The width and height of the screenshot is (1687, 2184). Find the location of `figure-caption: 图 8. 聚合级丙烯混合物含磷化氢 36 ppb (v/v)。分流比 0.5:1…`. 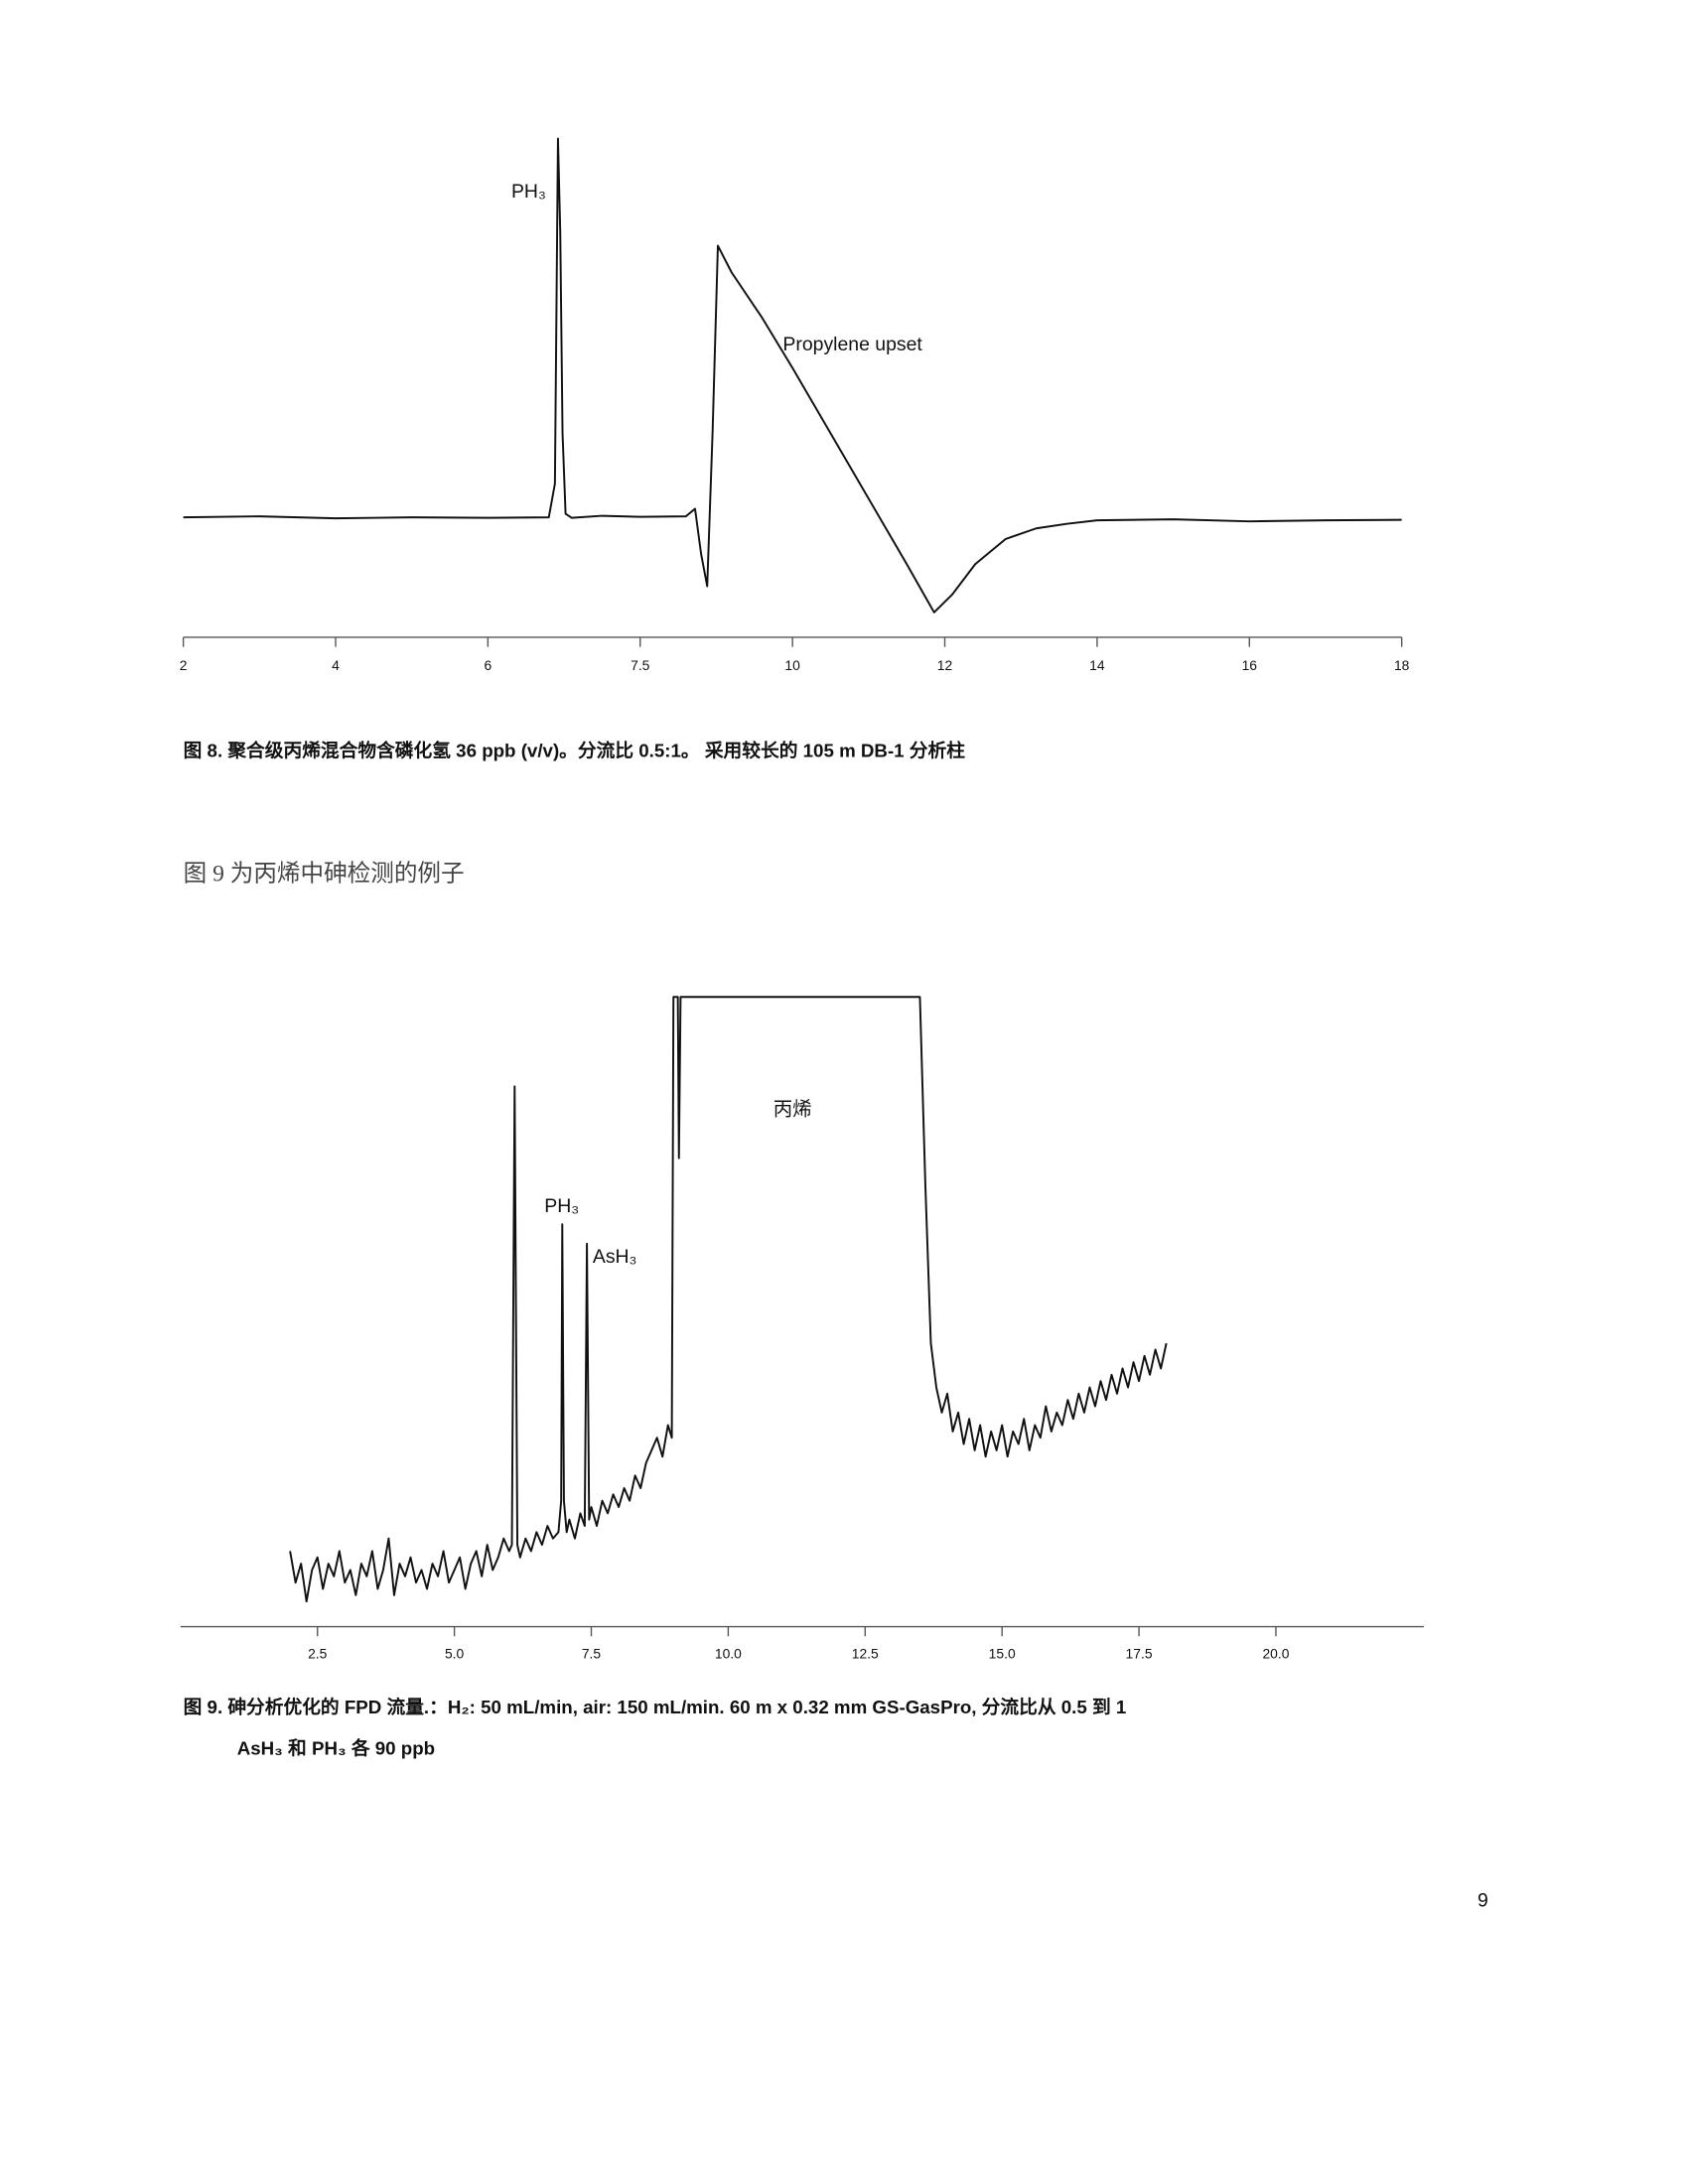

figure-caption: 图 8. 聚合级丙烯混合物含磷化氢 36 ppb (v/v)。分流比 0.5:1… is located at coordinates (575, 751).